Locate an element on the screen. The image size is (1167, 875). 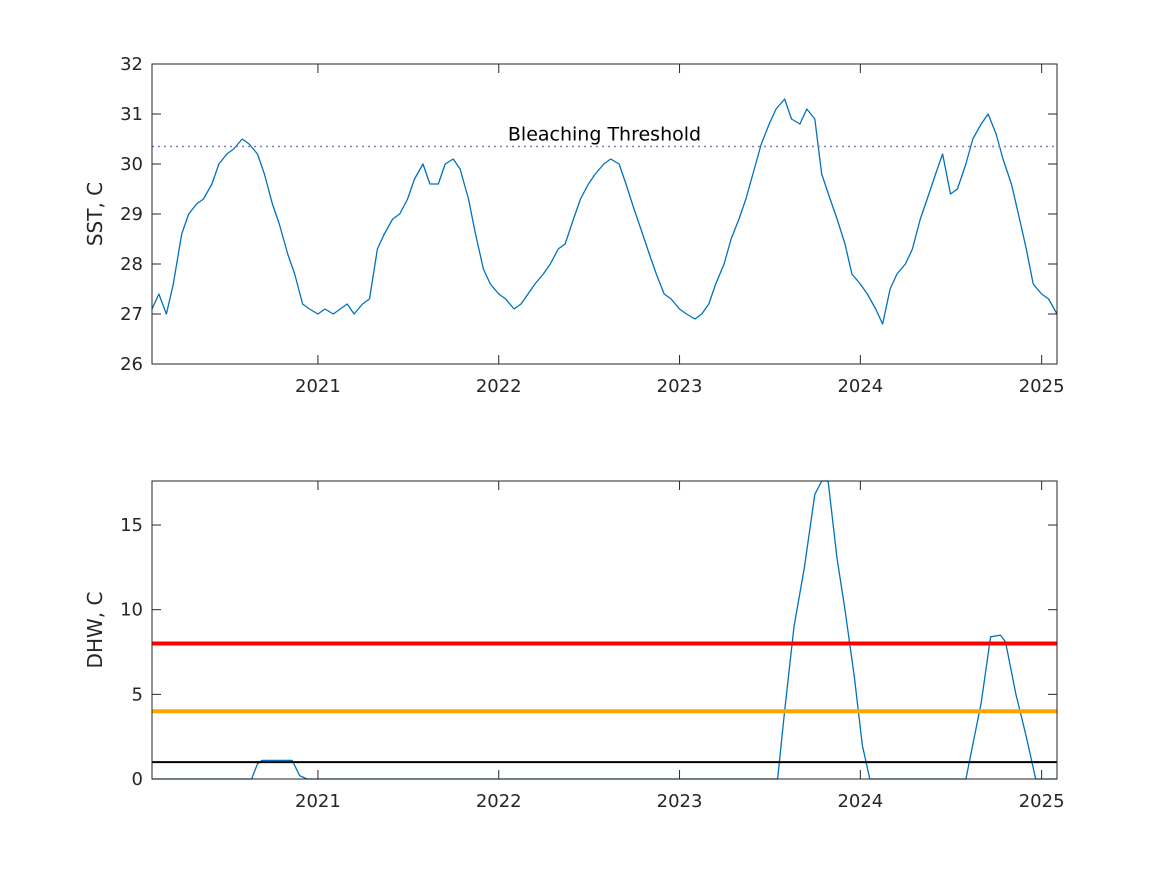
y-tick-label: 10 is located at coordinates (131, 610).